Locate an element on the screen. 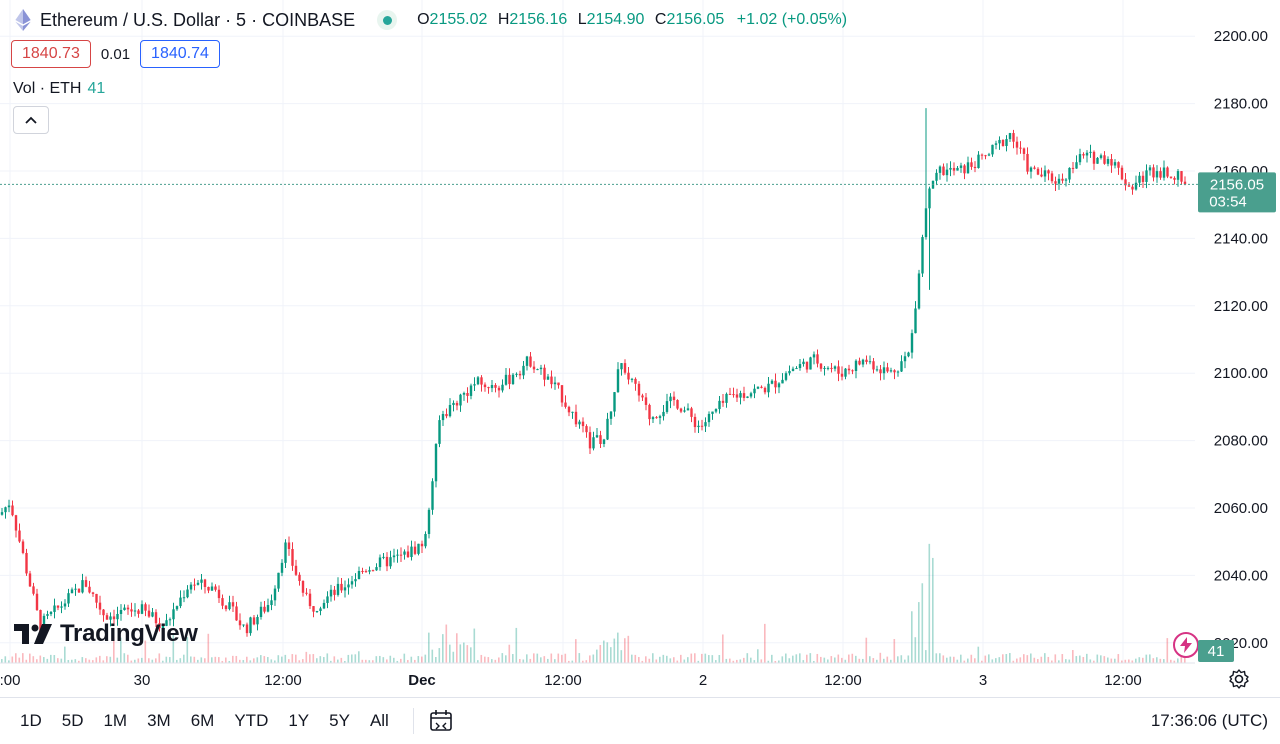 The width and height of the screenshot is (1280, 744). x-axis: :00 30 12:00 Dec 12:00 2 12:00 3 12:00 is located at coordinates (571, 680).